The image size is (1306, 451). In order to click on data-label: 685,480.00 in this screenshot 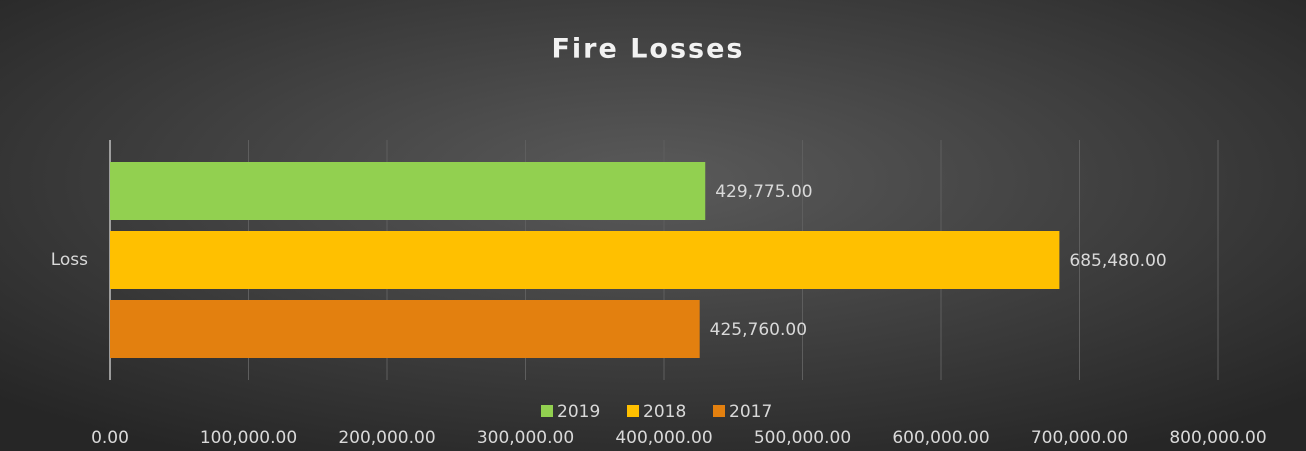, I will do `click(1117, 261)`.